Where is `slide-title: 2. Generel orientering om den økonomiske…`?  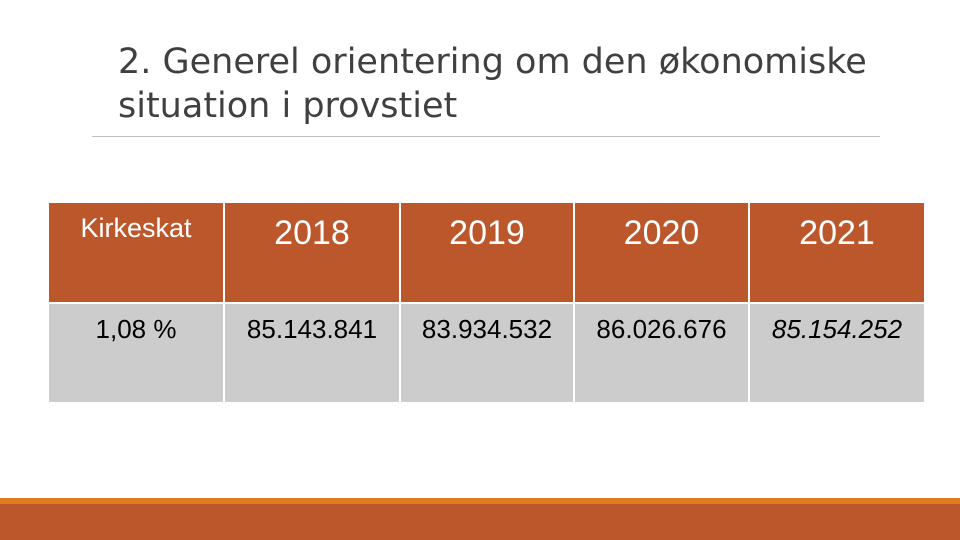
slide-title: 2. Generel orientering om den økonomiske… is located at coordinates (498, 84).